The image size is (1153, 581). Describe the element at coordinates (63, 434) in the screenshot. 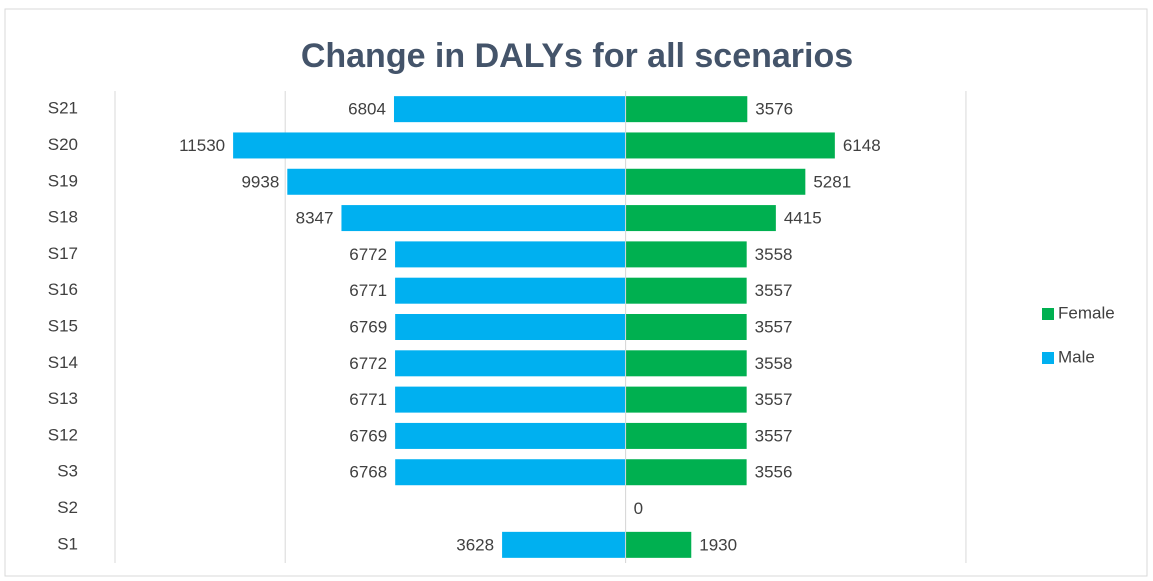

I see `y-tick-label: S12` at that location.